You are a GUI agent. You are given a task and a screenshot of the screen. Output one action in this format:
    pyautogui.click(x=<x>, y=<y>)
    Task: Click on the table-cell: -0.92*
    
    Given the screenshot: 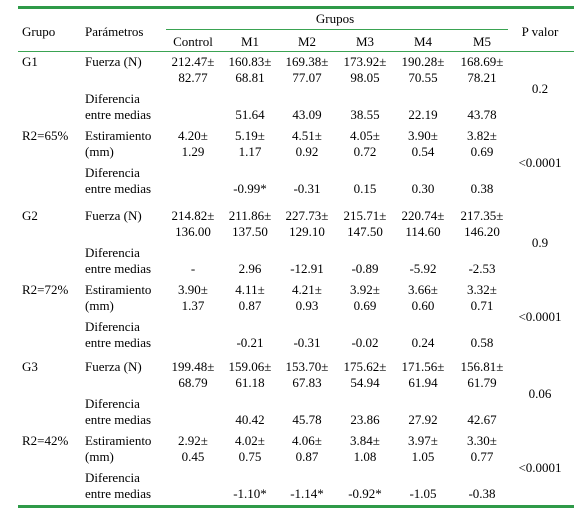 What is the action you would take?
    pyautogui.click(x=365, y=493)
    